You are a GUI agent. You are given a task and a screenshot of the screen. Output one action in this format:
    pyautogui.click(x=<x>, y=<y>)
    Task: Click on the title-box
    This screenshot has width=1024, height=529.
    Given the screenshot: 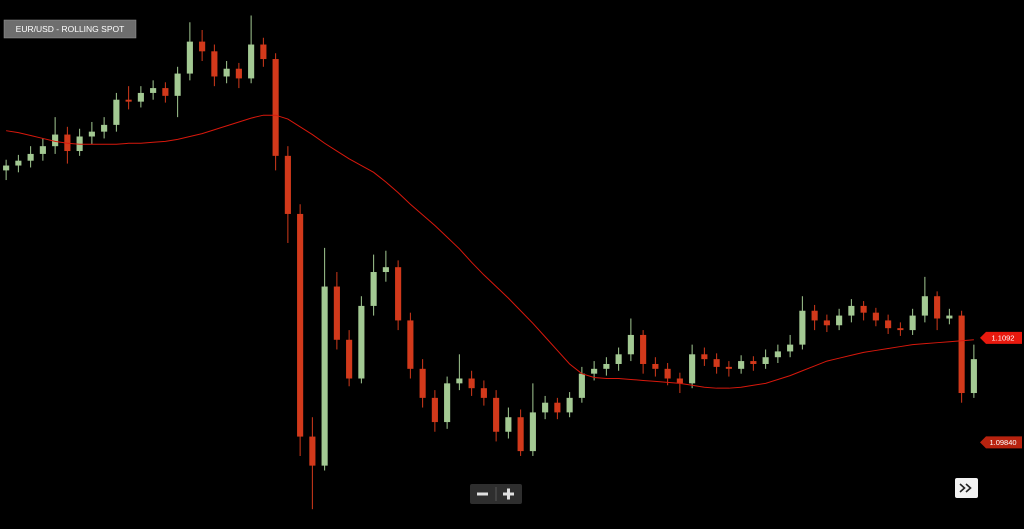 What is the action you would take?
    pyautogui.click(x=70, y=29)
    